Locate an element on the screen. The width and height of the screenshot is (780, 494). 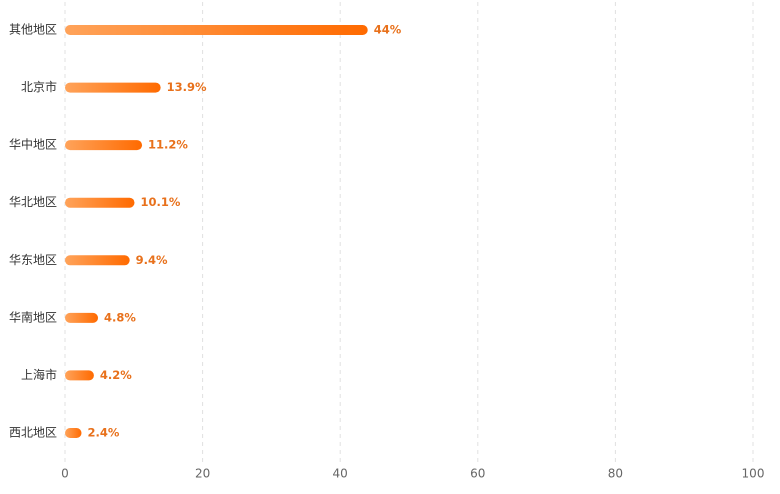
x-tick-label: 60 is located at coordinates (477, 474).